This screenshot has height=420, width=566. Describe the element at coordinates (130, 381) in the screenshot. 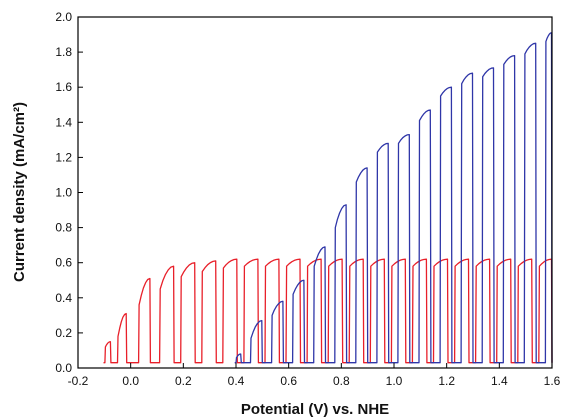

I see `x-tick-label: 0.0` at that location.